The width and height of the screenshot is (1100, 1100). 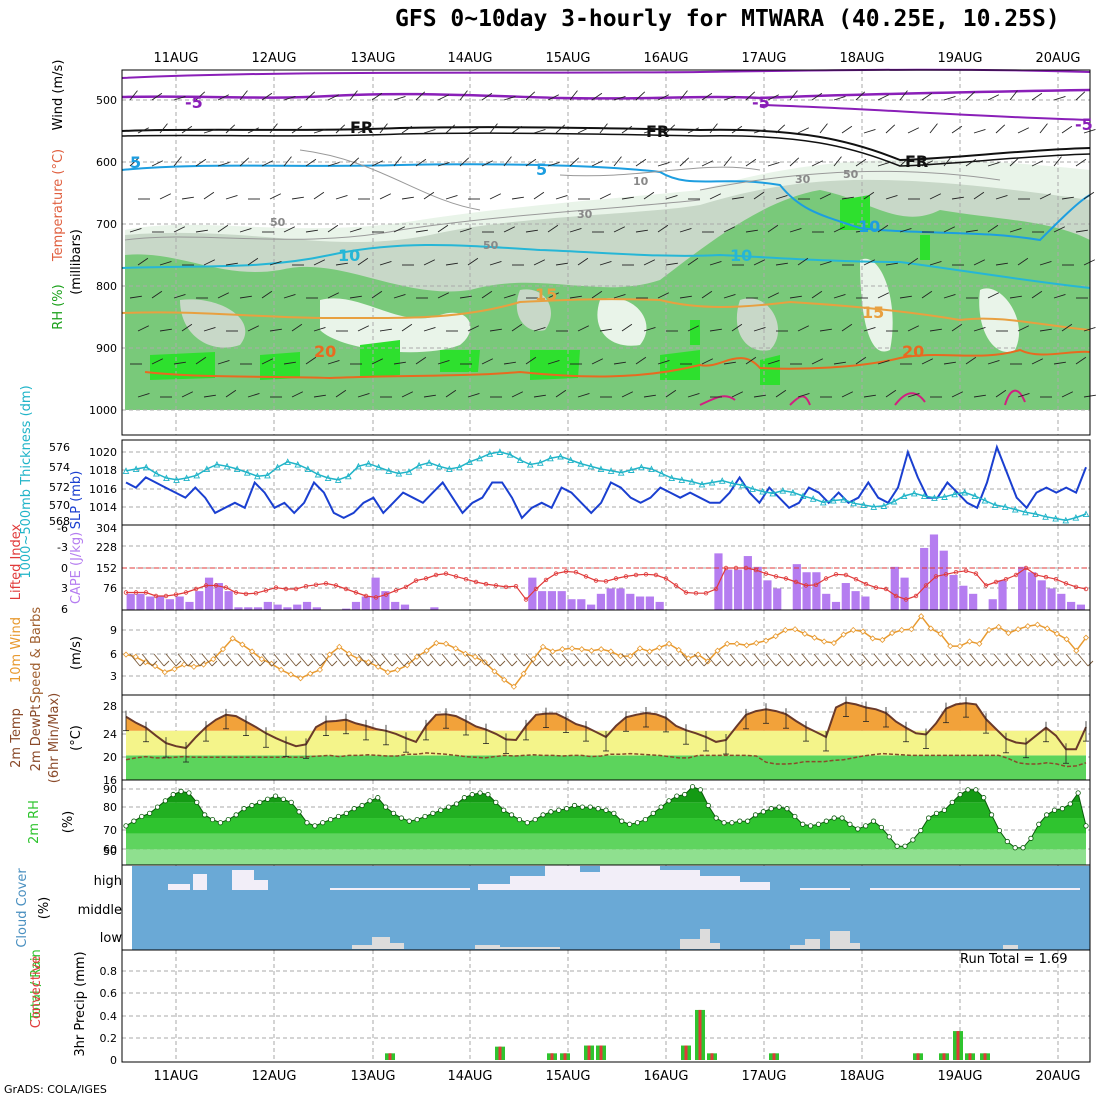 I want to click on contour-label-15: 30, so click(x=803, y=179).